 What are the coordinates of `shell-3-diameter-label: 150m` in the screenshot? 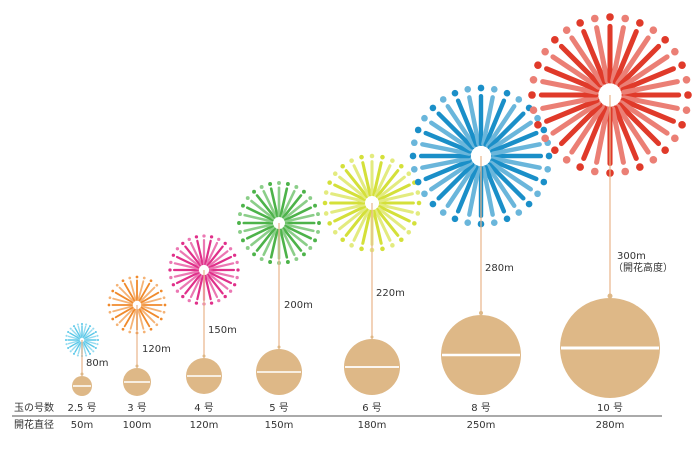 It's located at (279, 425).